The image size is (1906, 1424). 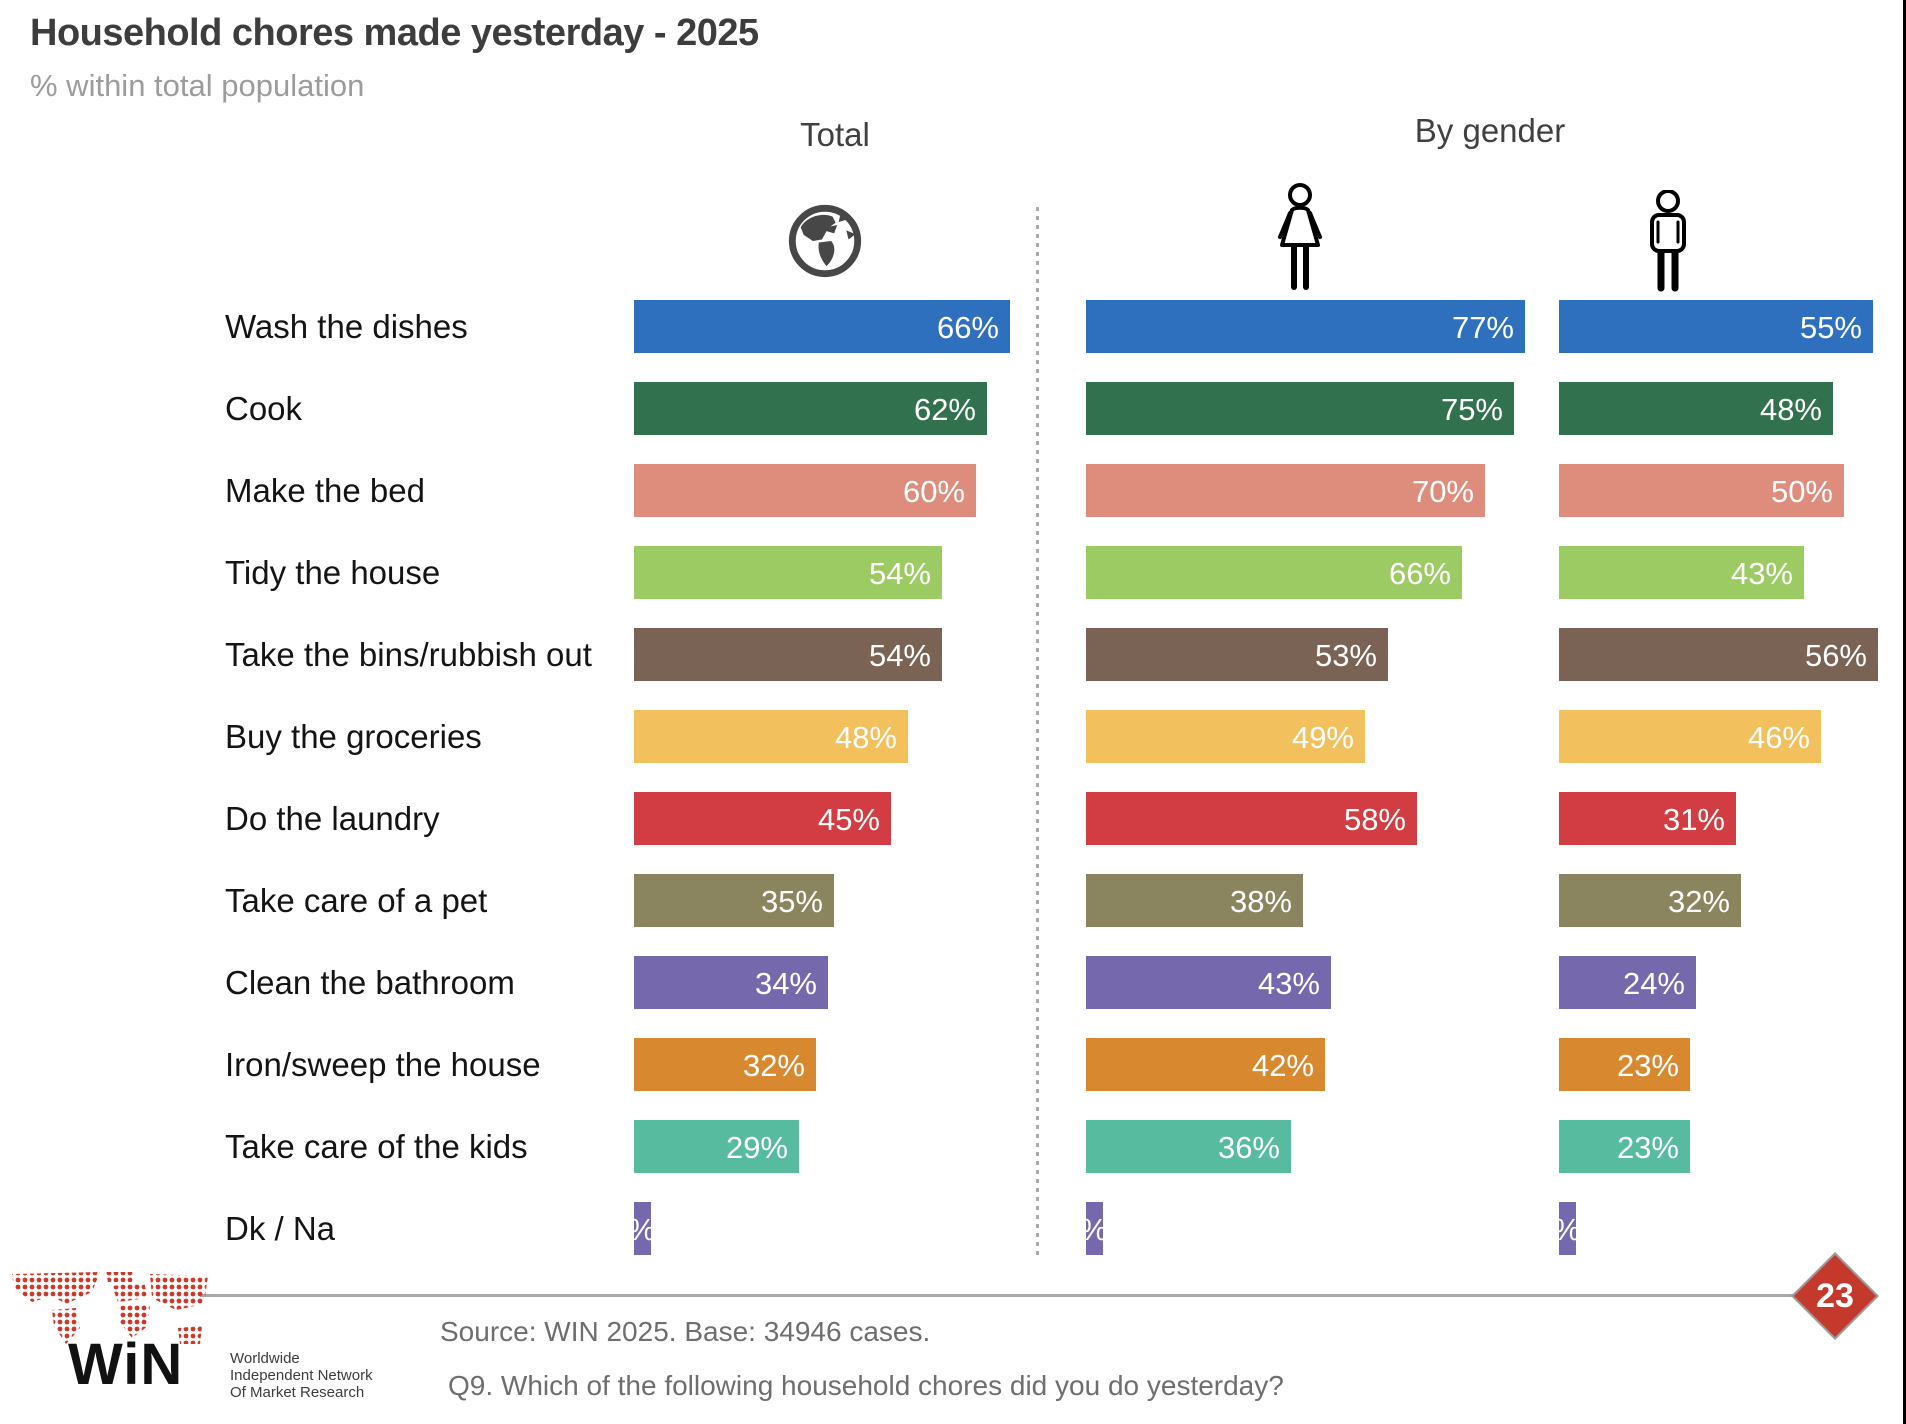 What do you see at coordinates (370, 982) in the screenshot?
I see `chore-label: Clean the bathroom` at bounding box center [370, 982].